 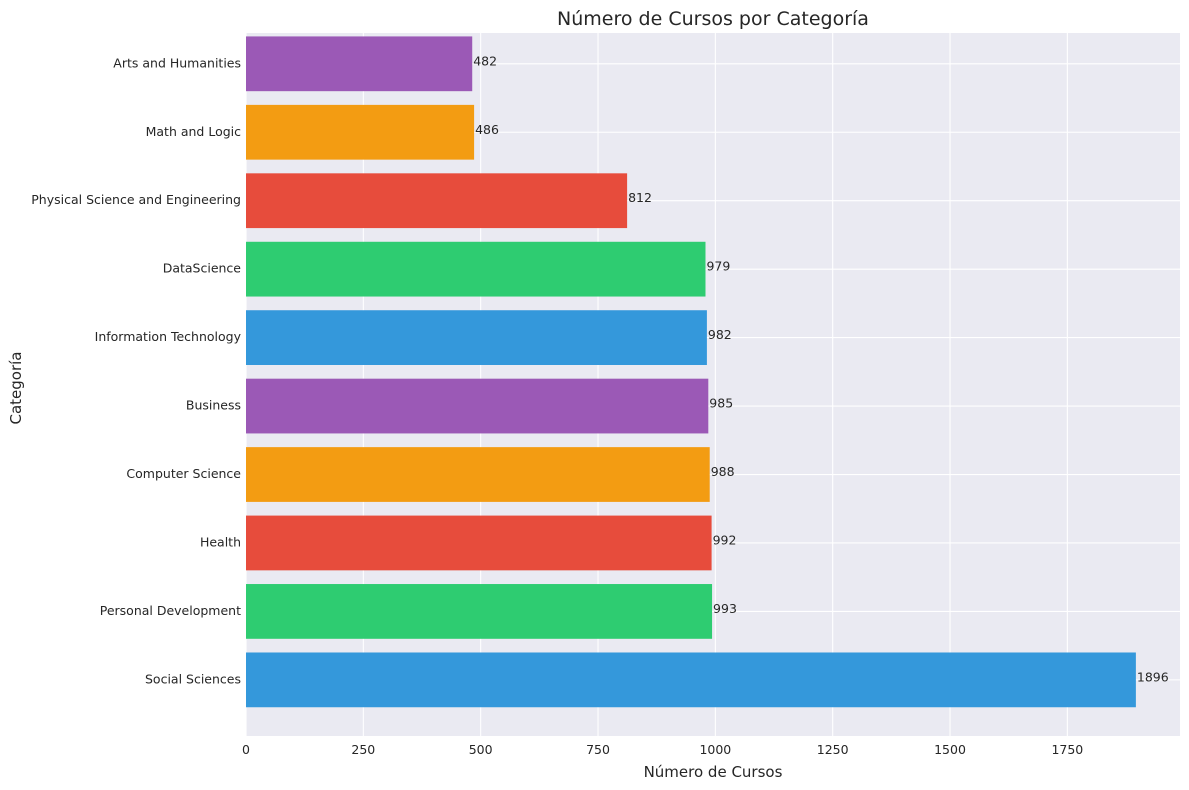 What do you see at coordinates (16, 387) in the screenshot?
I see `y-axis-label: Categoría` at bounding box center [16, 387].